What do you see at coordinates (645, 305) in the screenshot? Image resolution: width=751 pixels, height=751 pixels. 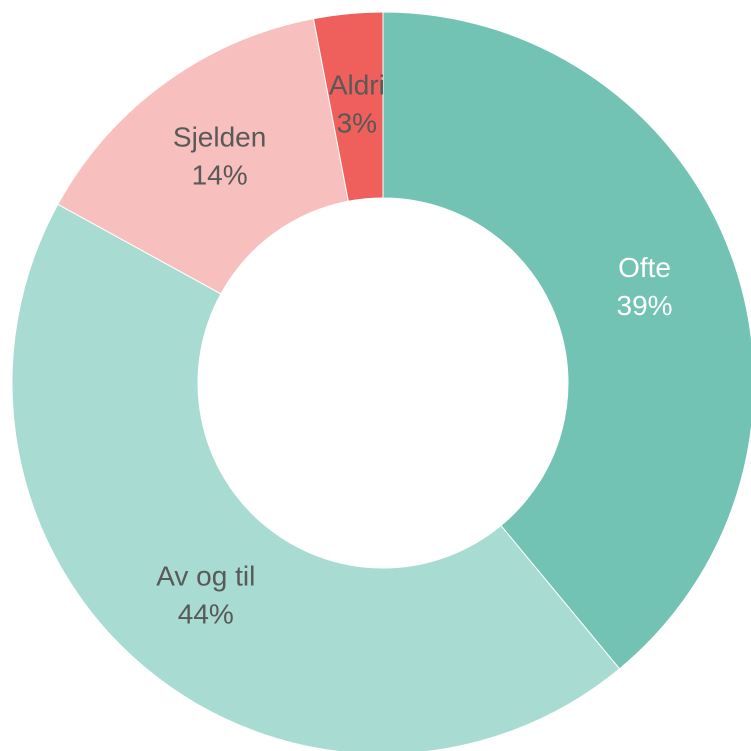 I see `slice-value-label: 39%` at bounding box center [645, 305].